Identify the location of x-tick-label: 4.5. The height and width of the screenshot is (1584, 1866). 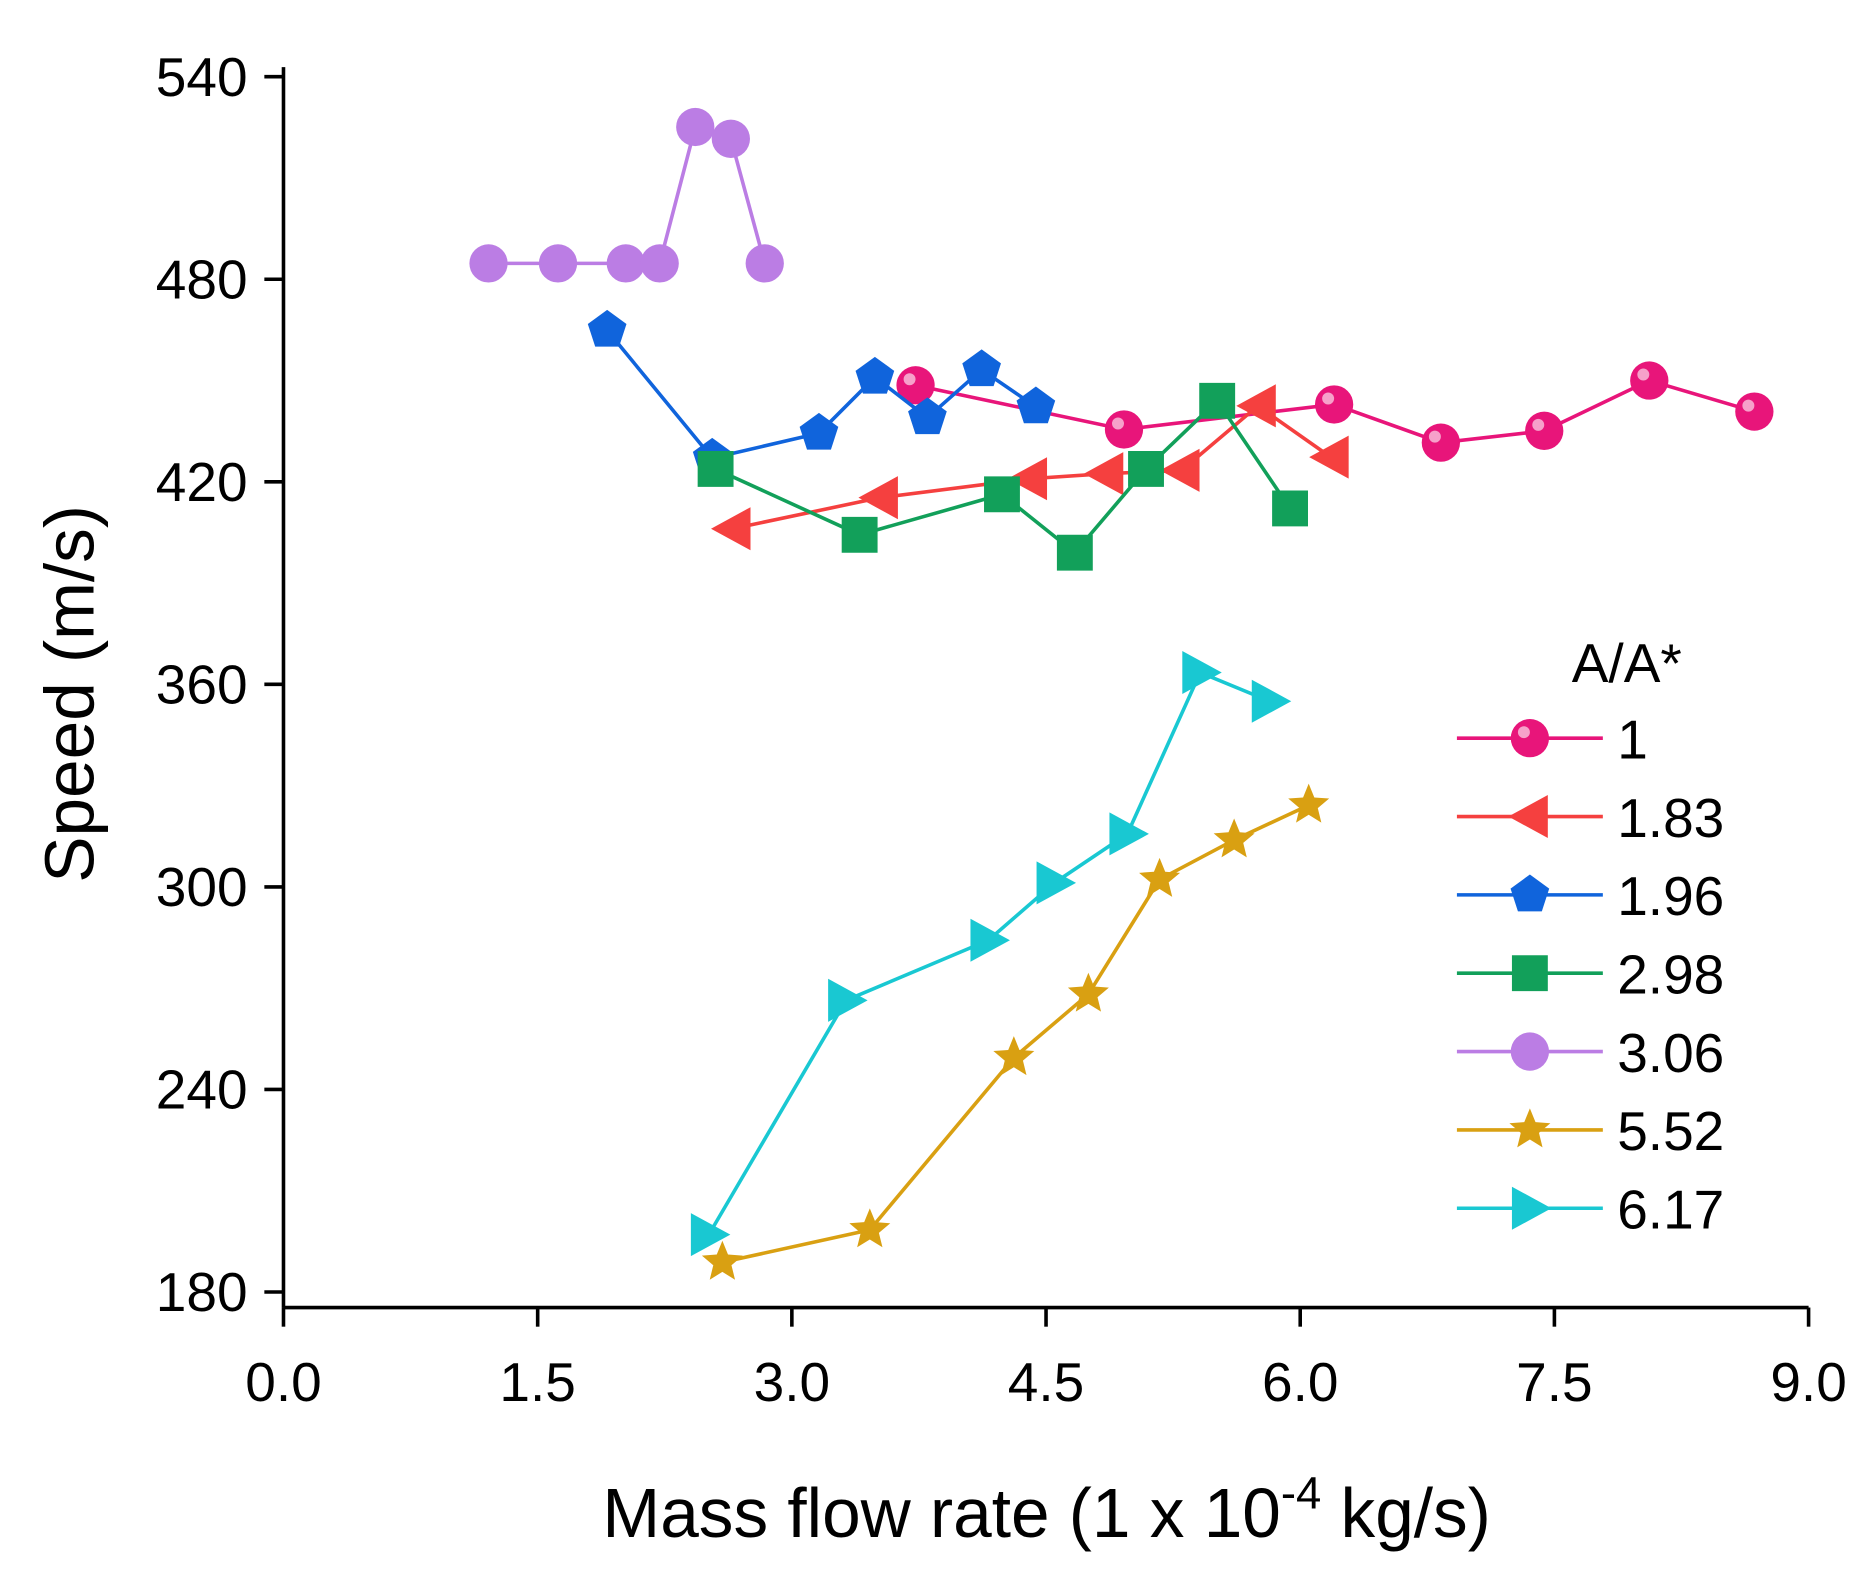
(1046, 1382).